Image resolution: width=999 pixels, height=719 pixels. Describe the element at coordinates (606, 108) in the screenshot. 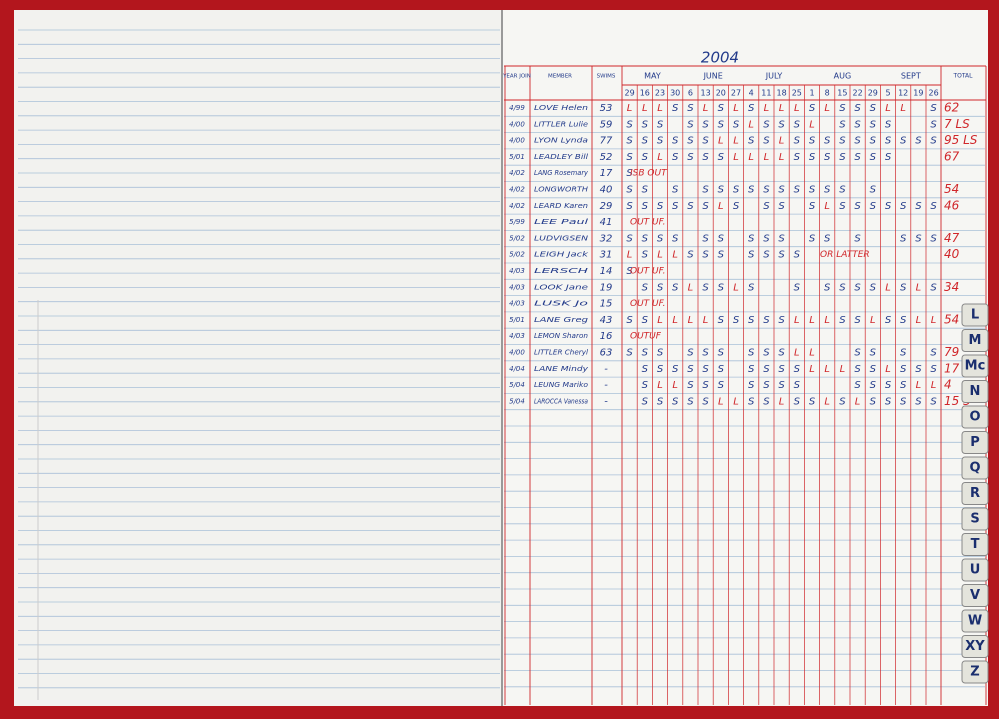

I see `swims: 53` at that location.